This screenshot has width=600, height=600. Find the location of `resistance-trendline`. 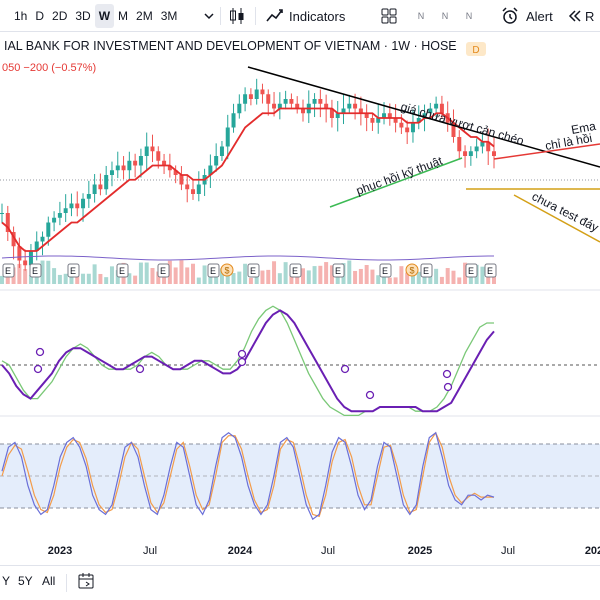

resistance-trendline is located at coordinates (423, 117).